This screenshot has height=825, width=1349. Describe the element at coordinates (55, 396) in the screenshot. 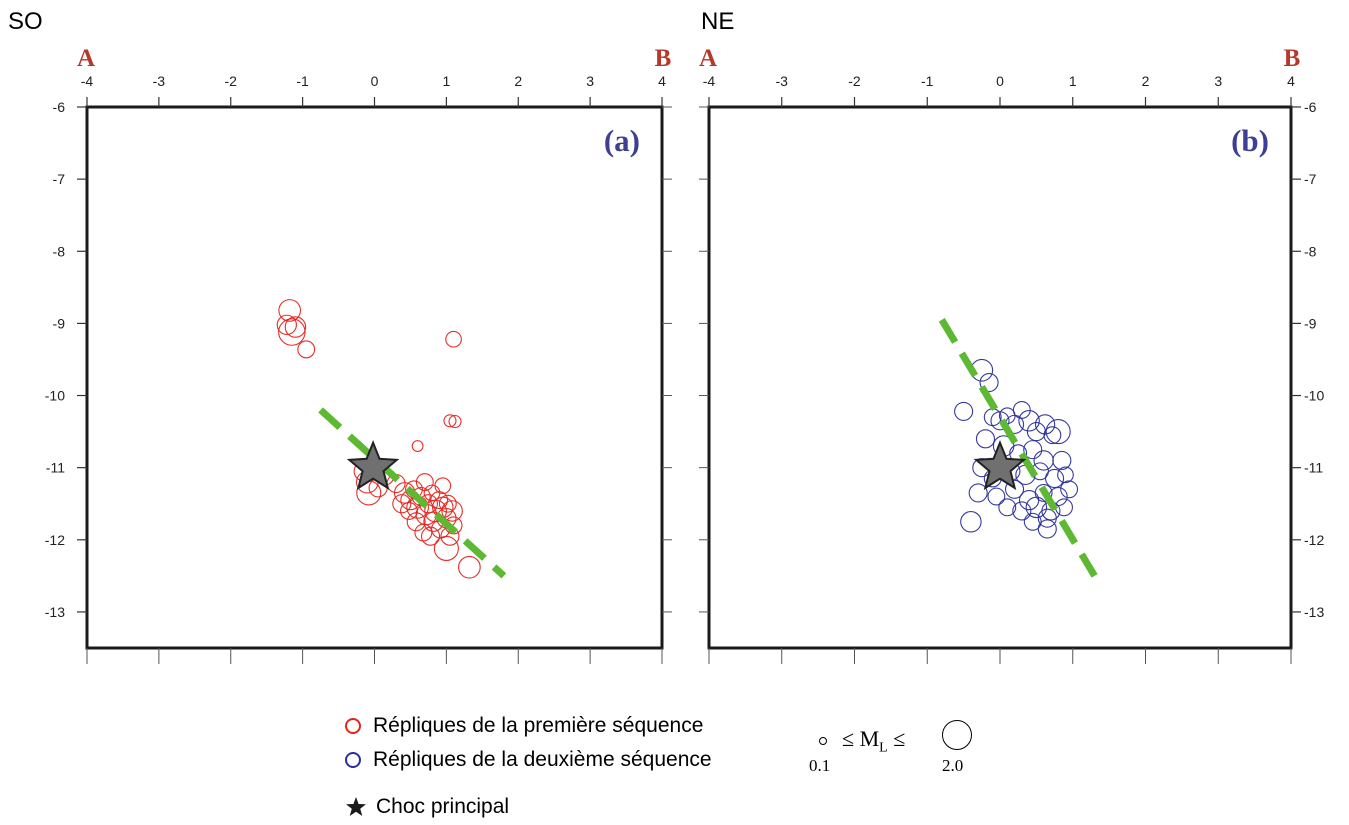

I see `y-tick-label: -10` at that location.